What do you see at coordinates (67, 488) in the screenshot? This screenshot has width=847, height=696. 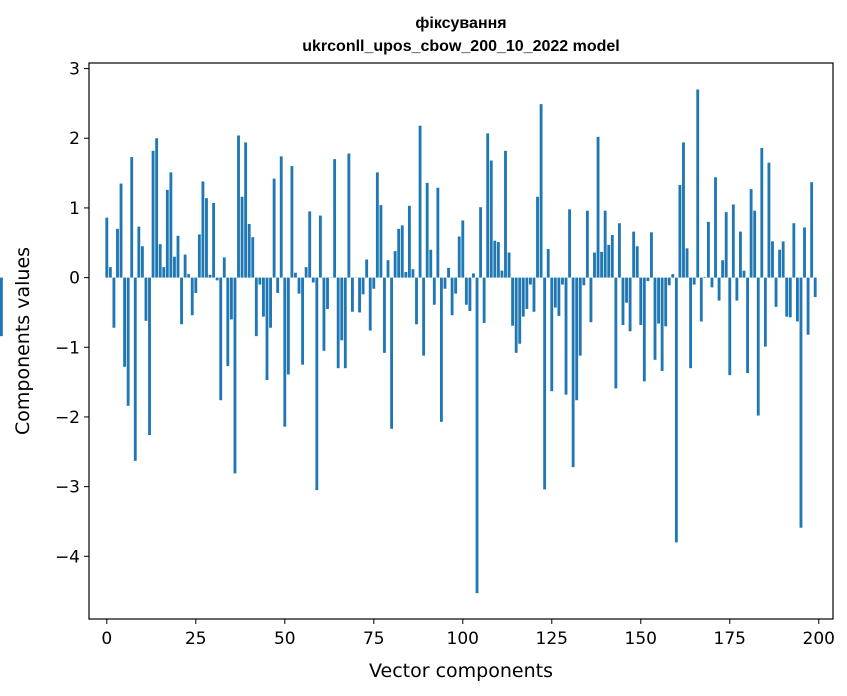 I see `y-tick-label: −3` at bounding box center [67, 488].